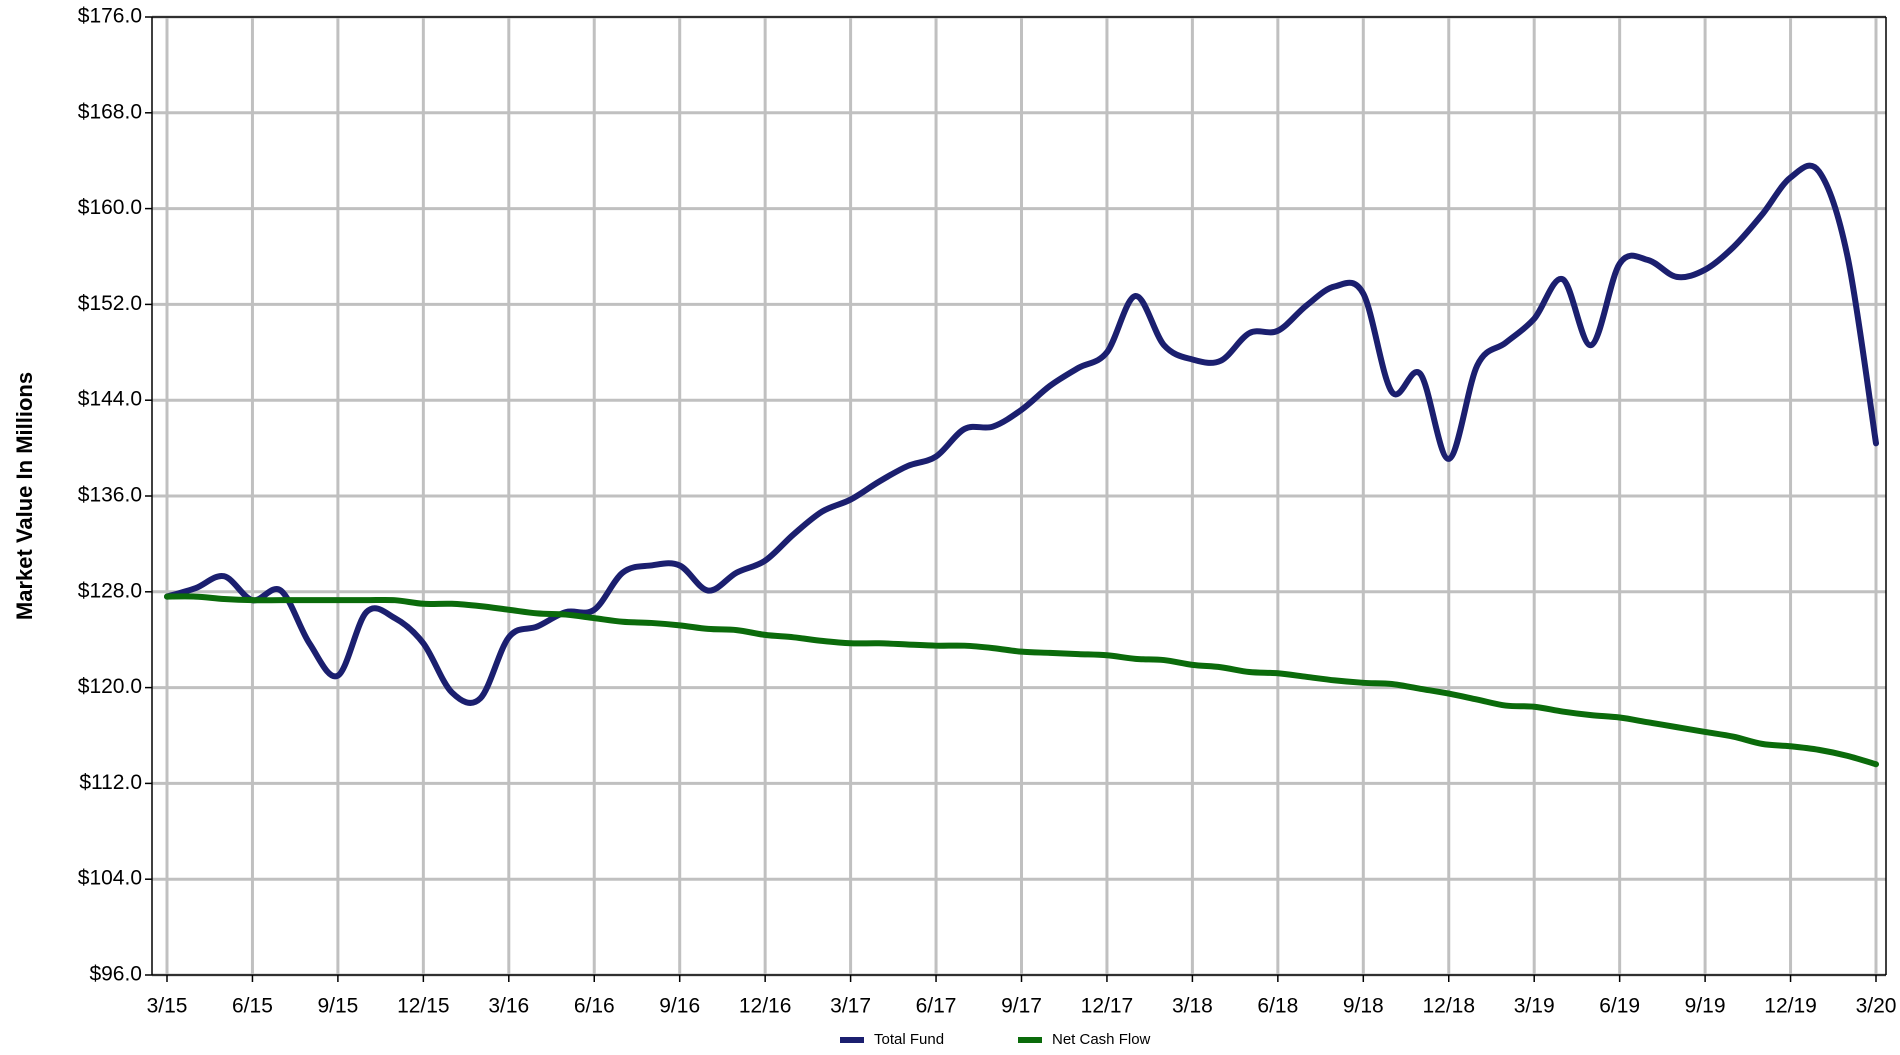 This screenshot has height=1055, width=1900. What do you see at coordinates (679, 1006) in the screenshot?
I see `x-tick-label: 9/16` at bounding box center [679, 1006].